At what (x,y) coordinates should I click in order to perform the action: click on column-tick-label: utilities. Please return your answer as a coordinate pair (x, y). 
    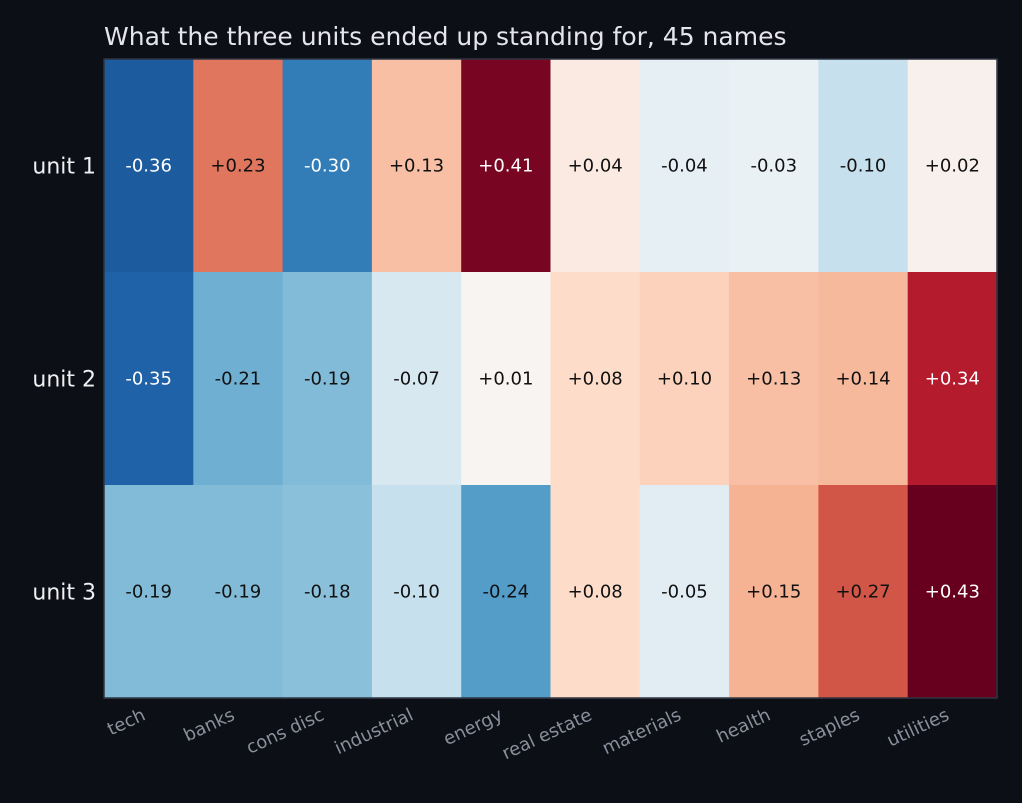
    Looking at the image, I should click on (918, 727).